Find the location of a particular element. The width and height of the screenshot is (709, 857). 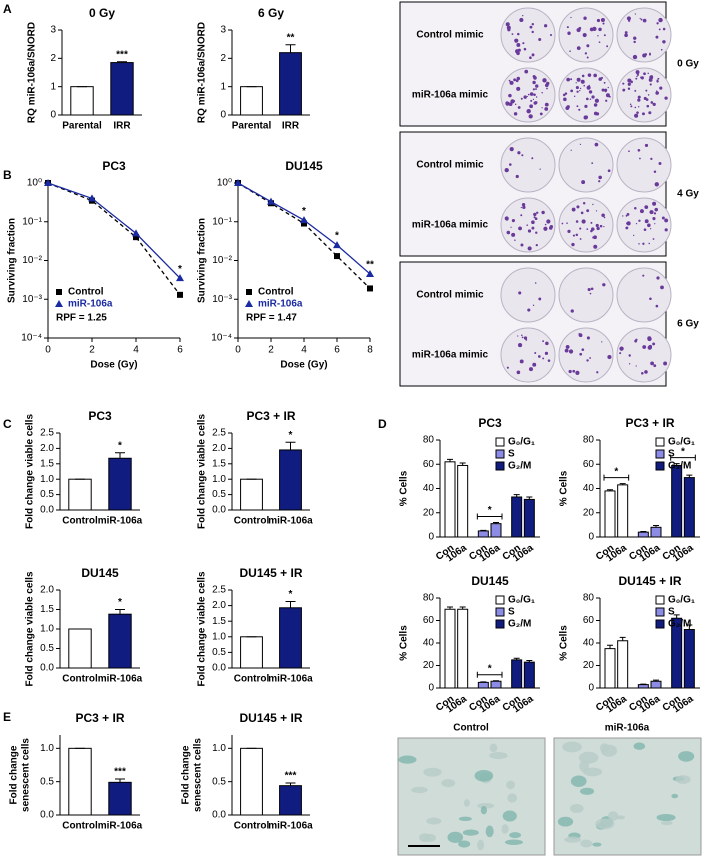

y-tick-label: 2 is located at coordinates (53, 58).